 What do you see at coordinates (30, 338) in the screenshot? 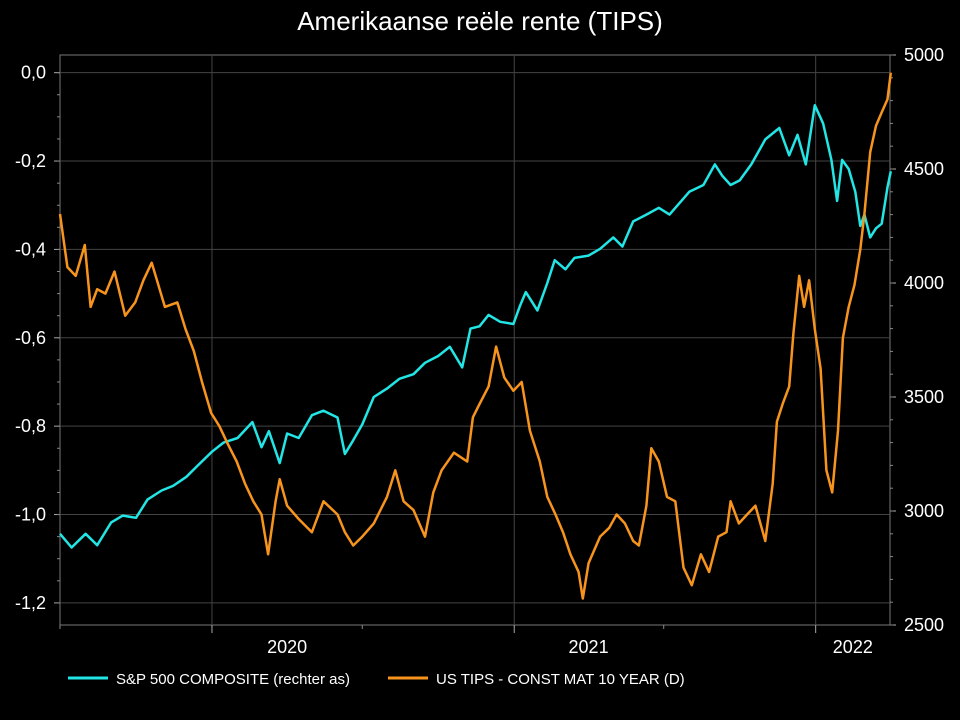
I see `left-tick-label: -0,6` at bounding box center [30, 338].